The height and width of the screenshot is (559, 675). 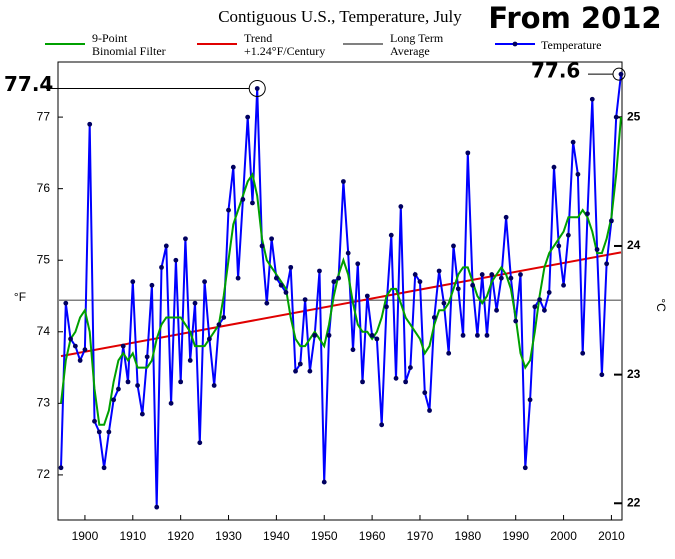 I want to click on x-tick-label: 1950, so click(x=324, y=536).